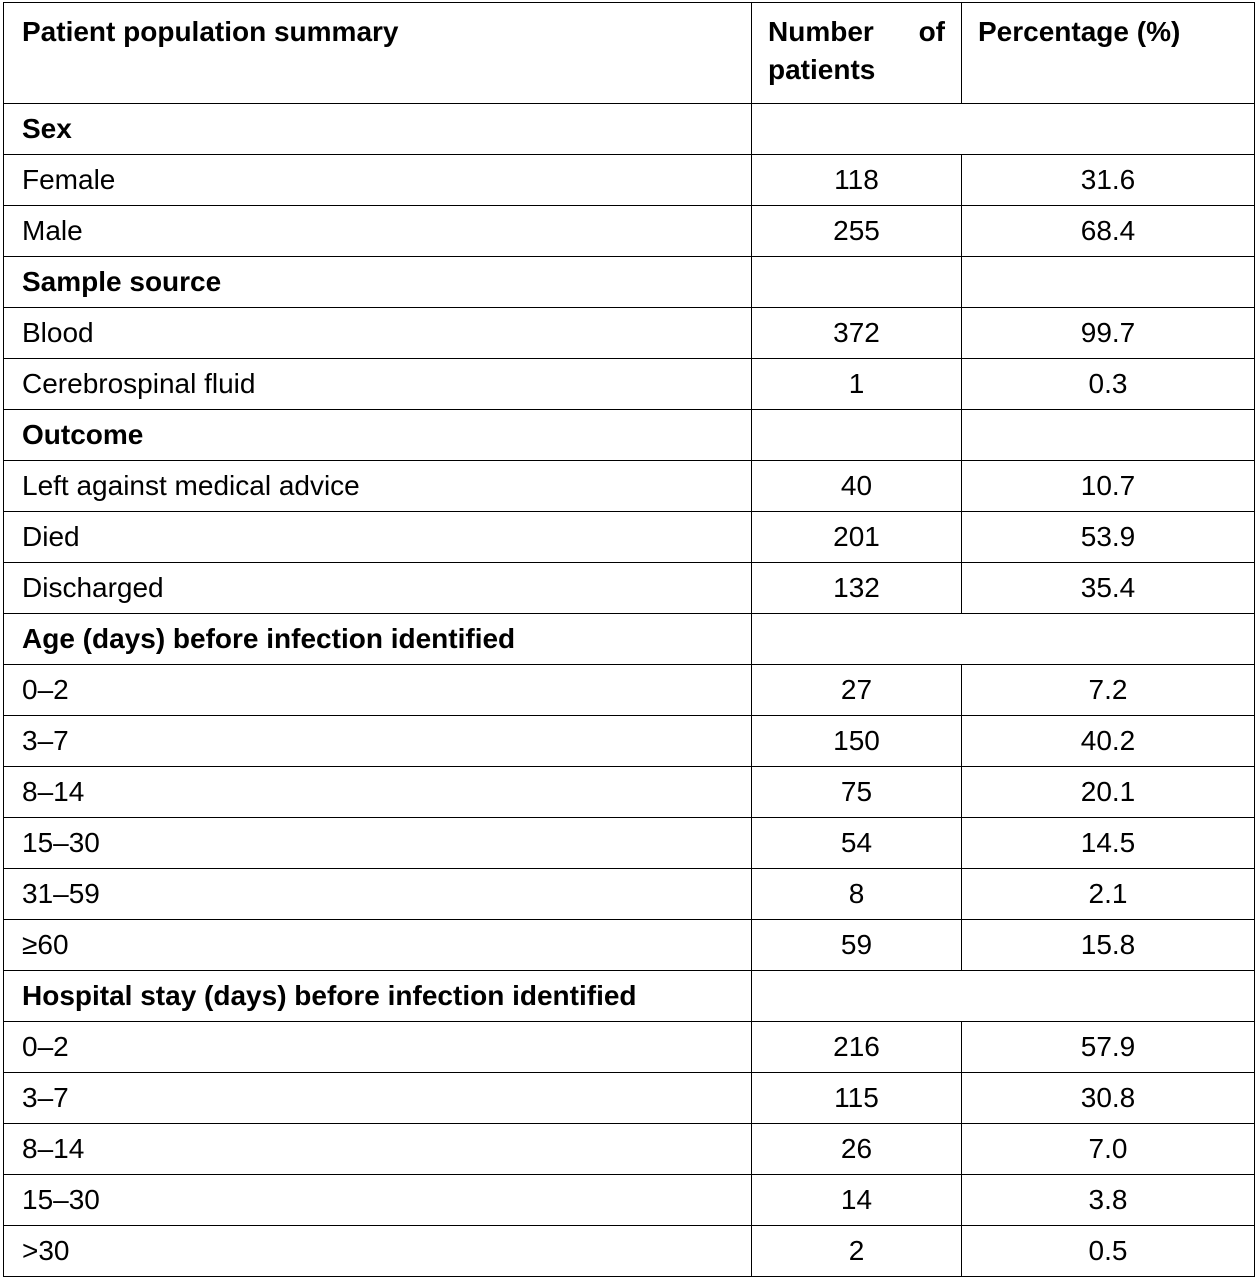 The image size is (1257, 1280). What do you see at coordinates (856, 792) in the screenshot?
I see `row-number: 75` at bounding box center [856, 792].